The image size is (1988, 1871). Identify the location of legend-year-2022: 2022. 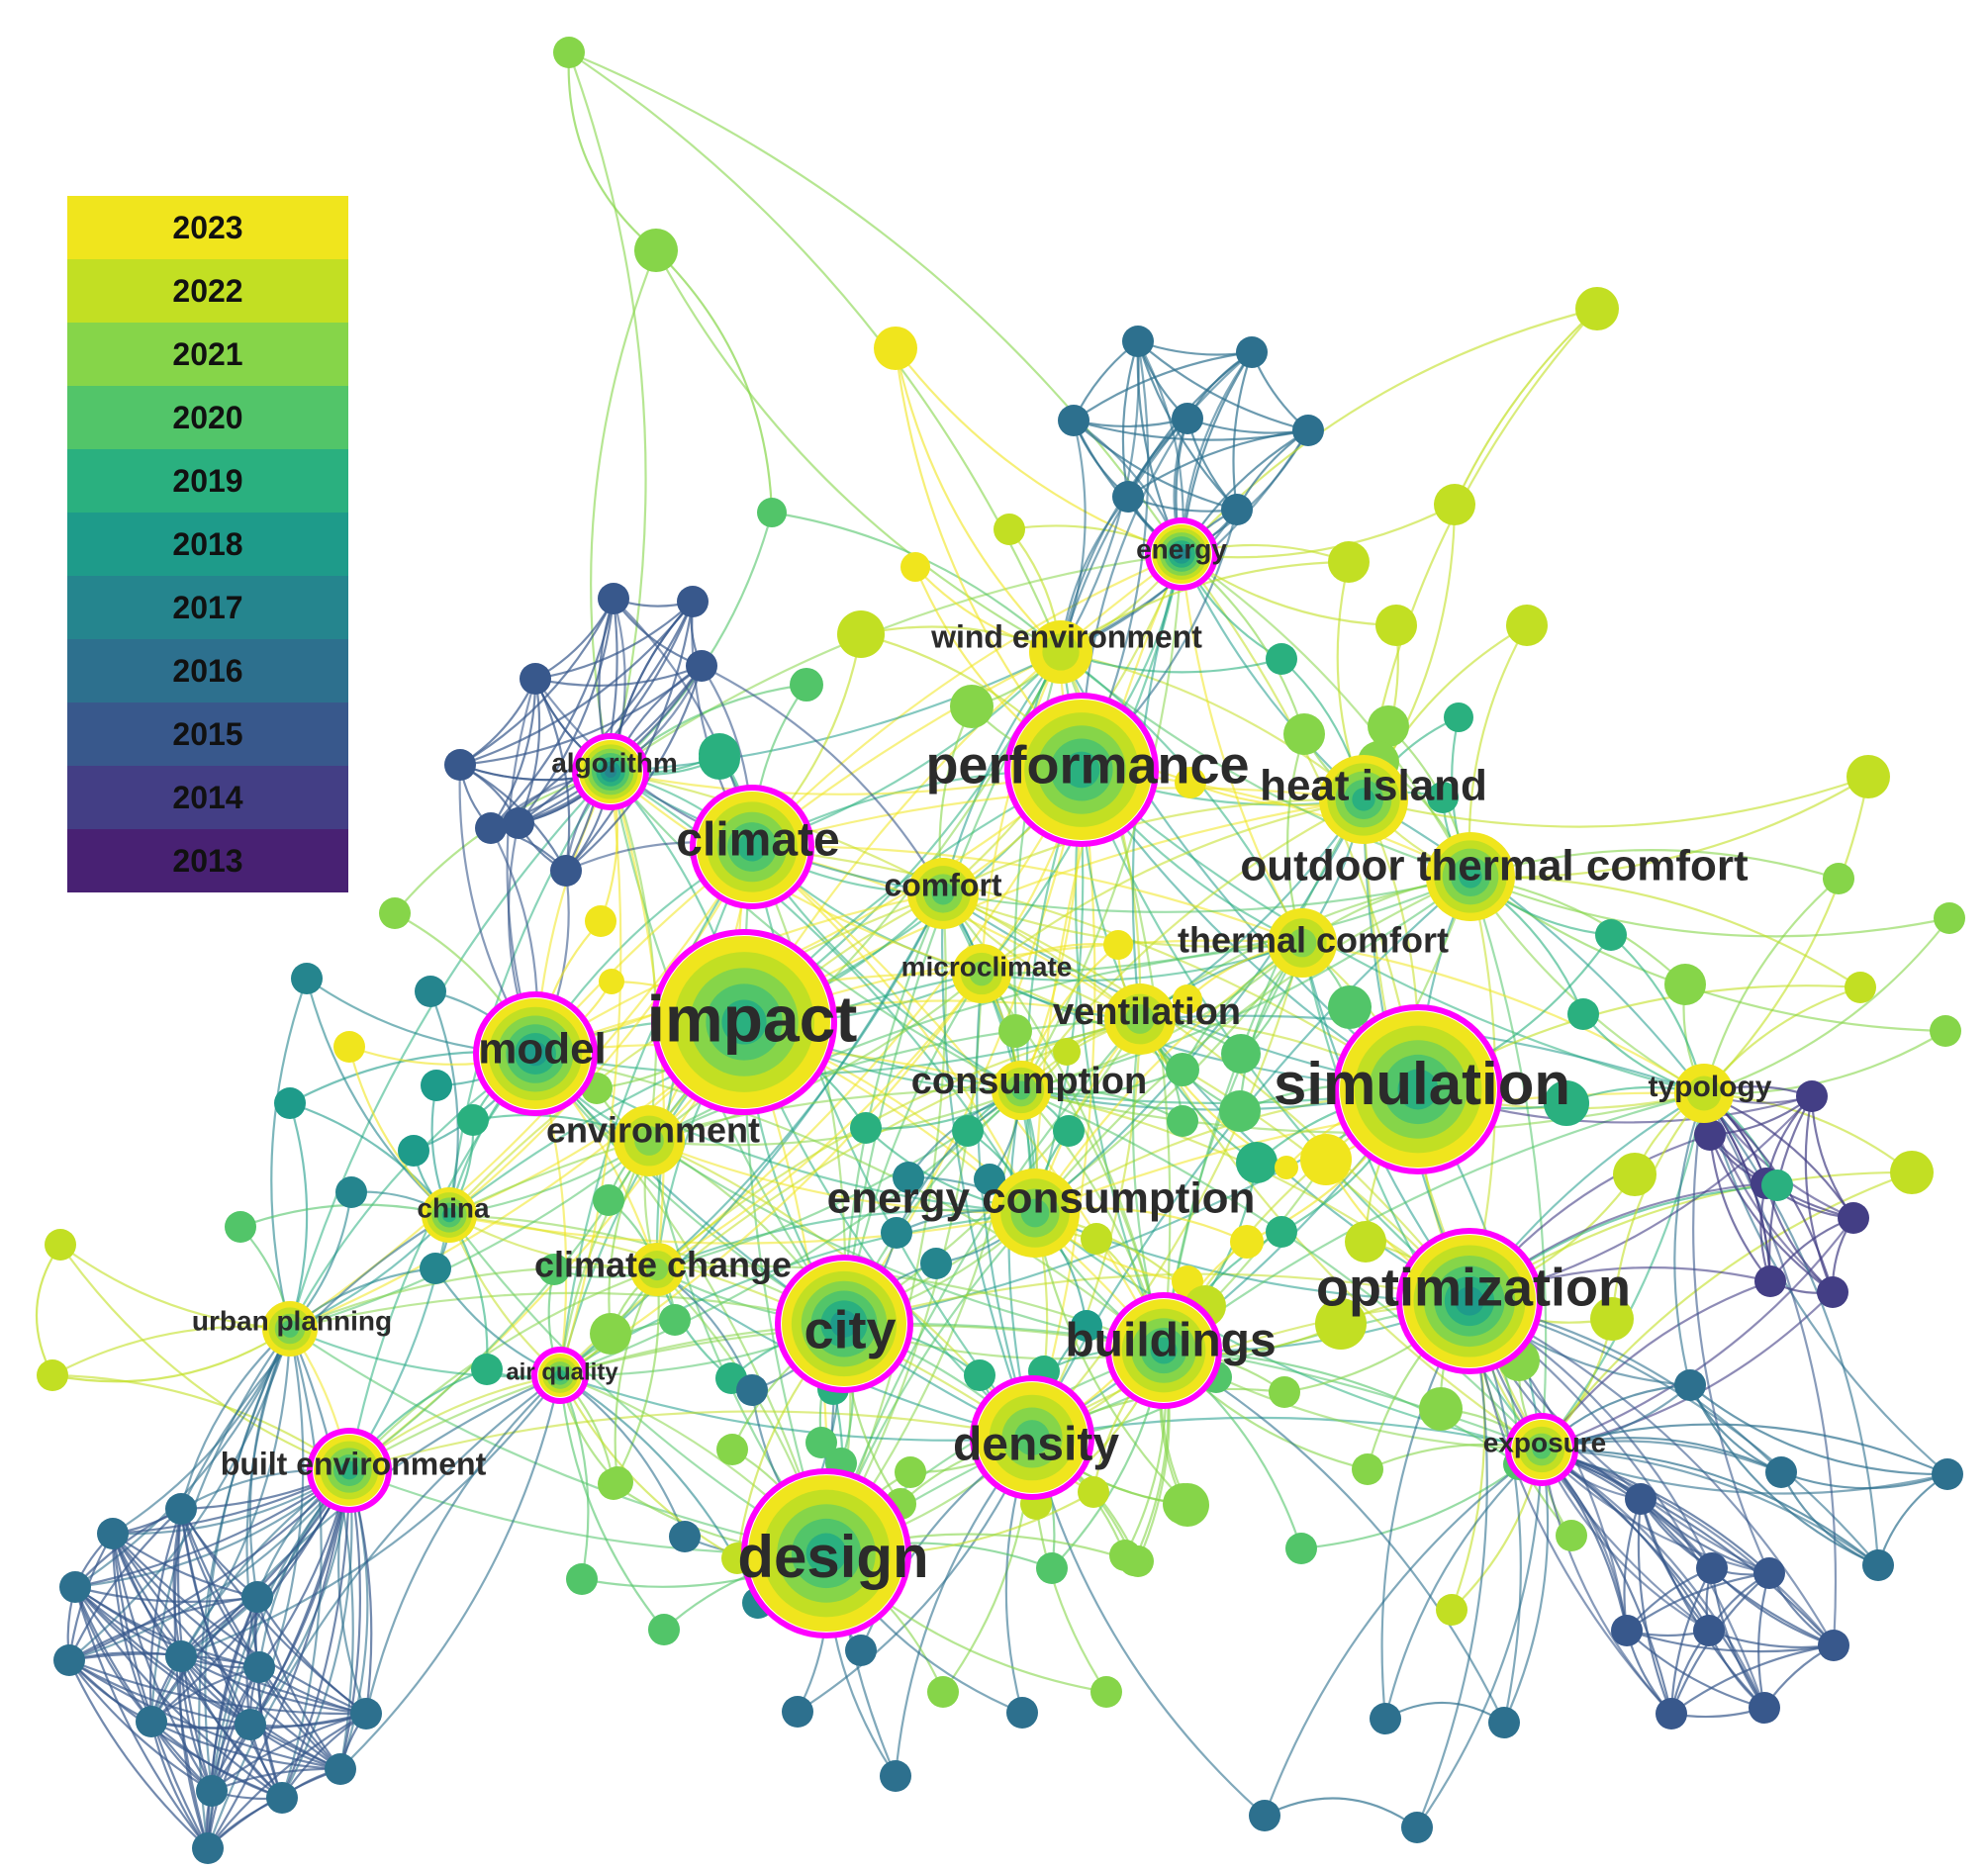
(207, 291).